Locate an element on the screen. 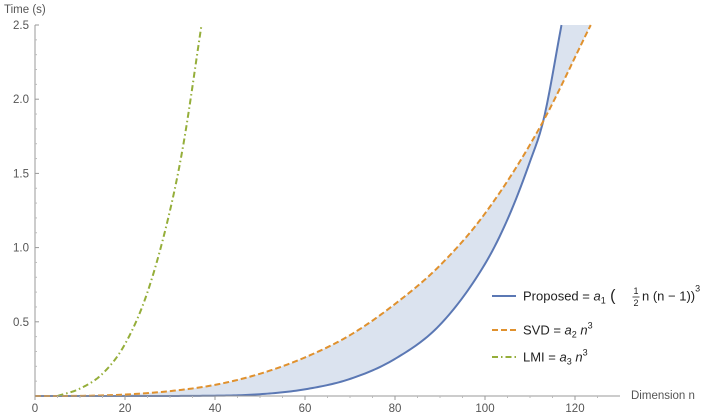 The image size is (722, 417). legend-label: Proposed = a1 ( is located at coordinates (569, 297).